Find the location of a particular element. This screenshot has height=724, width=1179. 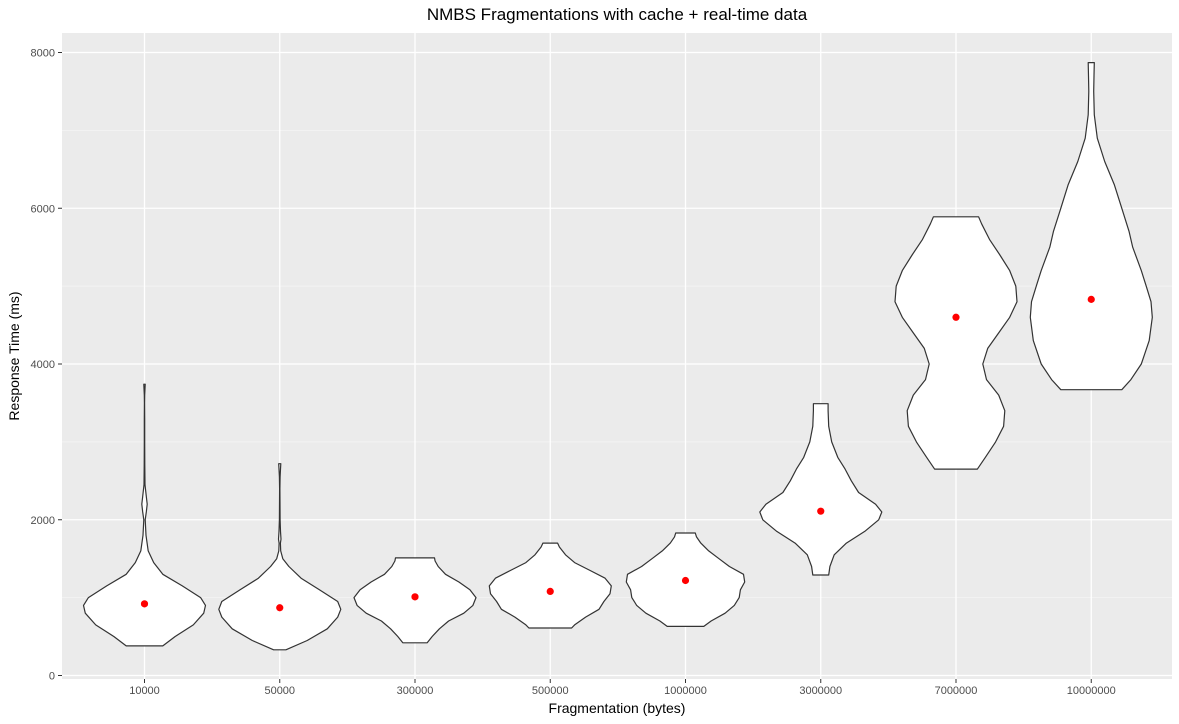

x-tick-label: 300000 is located at coordinates (415, 691).